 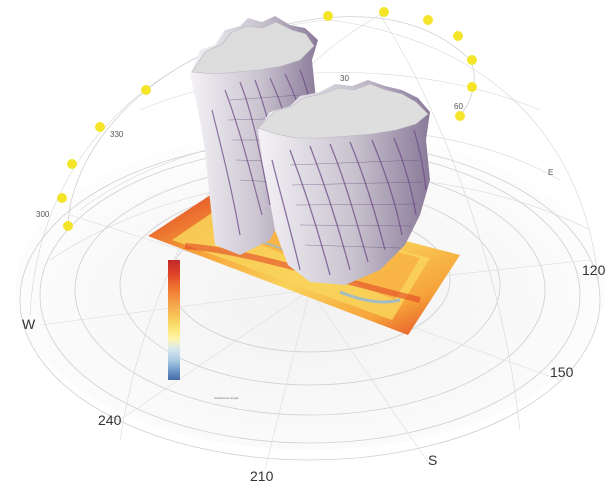 I want to click on label-azimuth-150: 150, so click(x=562, y=372).